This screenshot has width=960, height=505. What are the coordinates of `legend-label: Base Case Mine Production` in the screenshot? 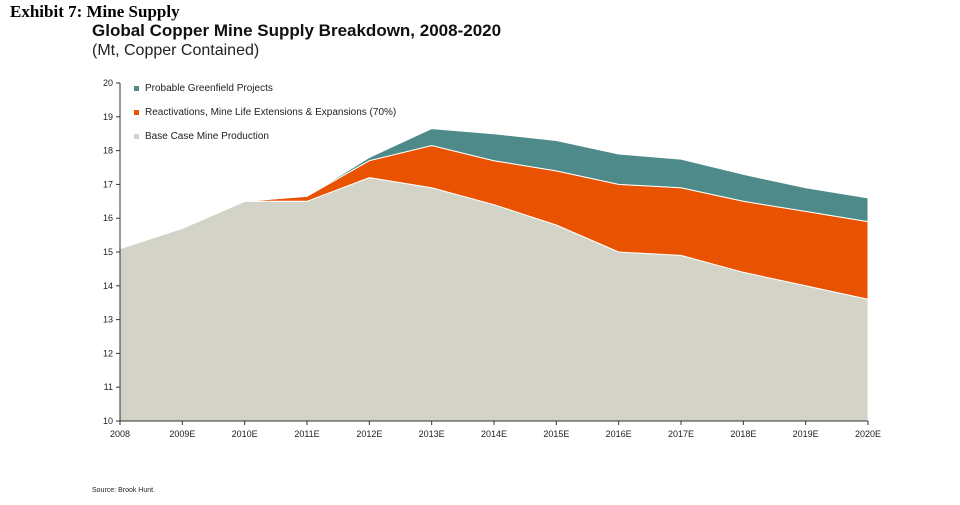 It's located at (207, 136).